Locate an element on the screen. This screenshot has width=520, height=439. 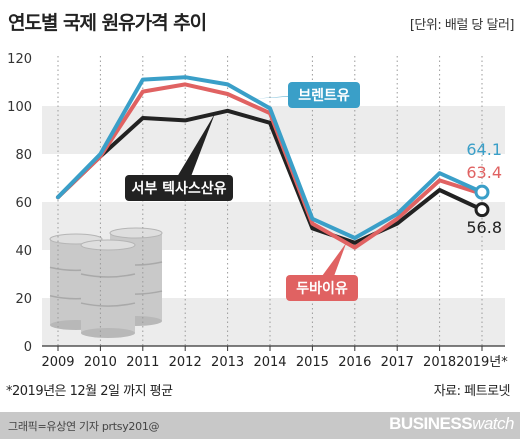
x-tick-label: 2016 is located at coordinates (354, 362).